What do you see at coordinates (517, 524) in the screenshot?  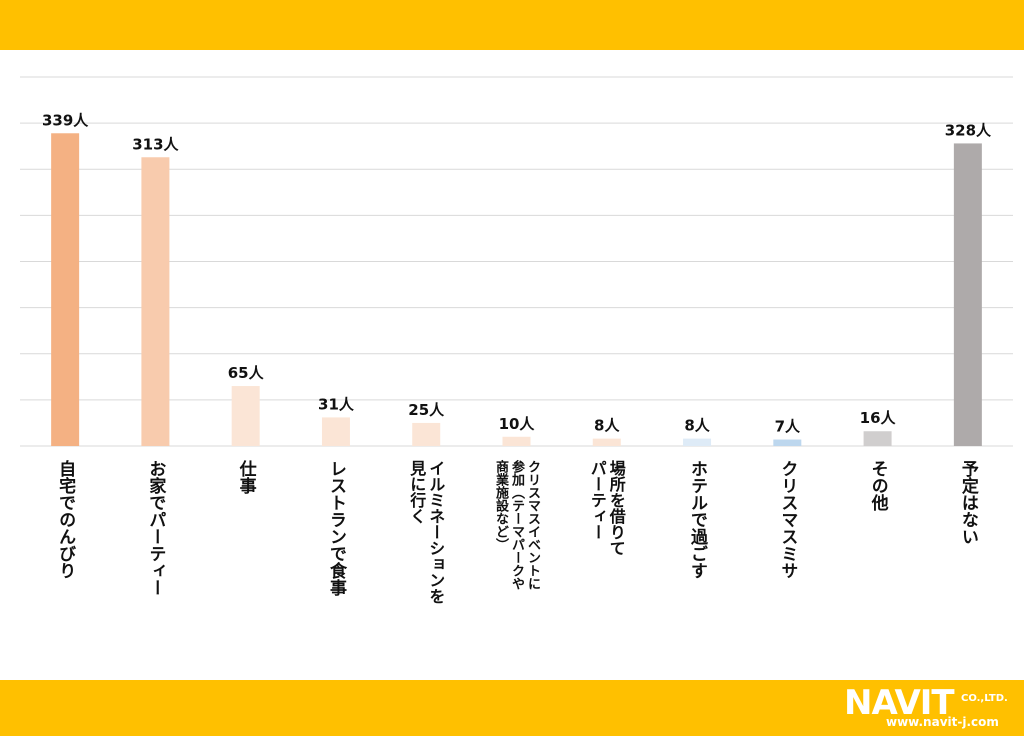 I see `category-label-5-line-1: 参加（テーマパークや` at bounding box center [517, 524].